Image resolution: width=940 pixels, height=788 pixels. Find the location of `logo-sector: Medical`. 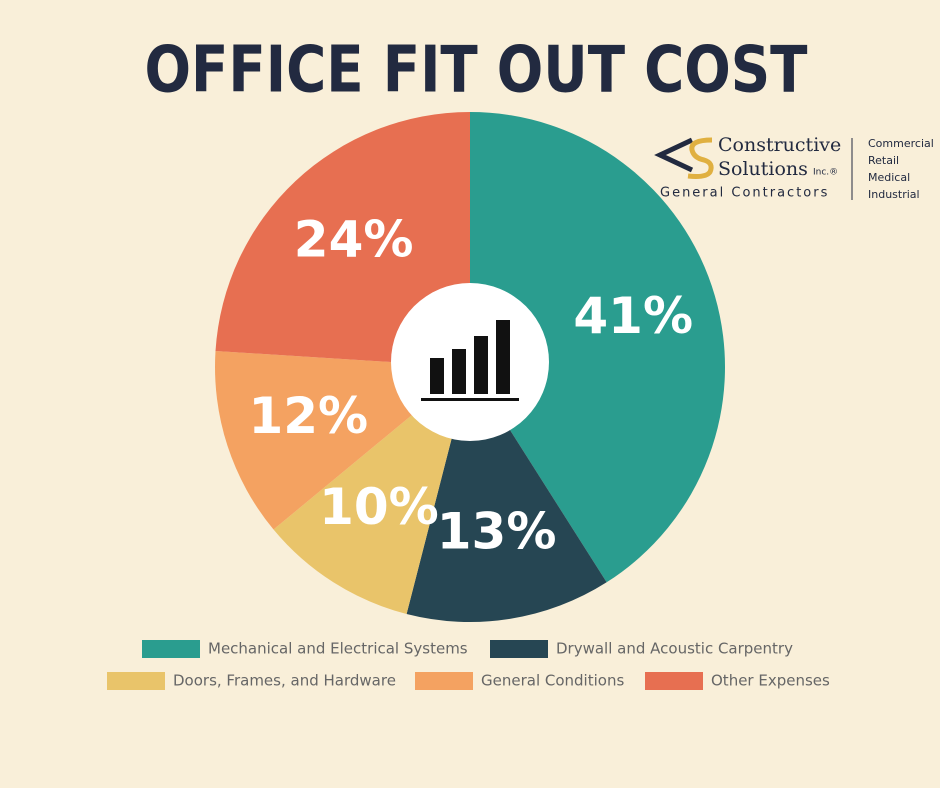

logo-sector: Medical is located at coordinates (889, 177).